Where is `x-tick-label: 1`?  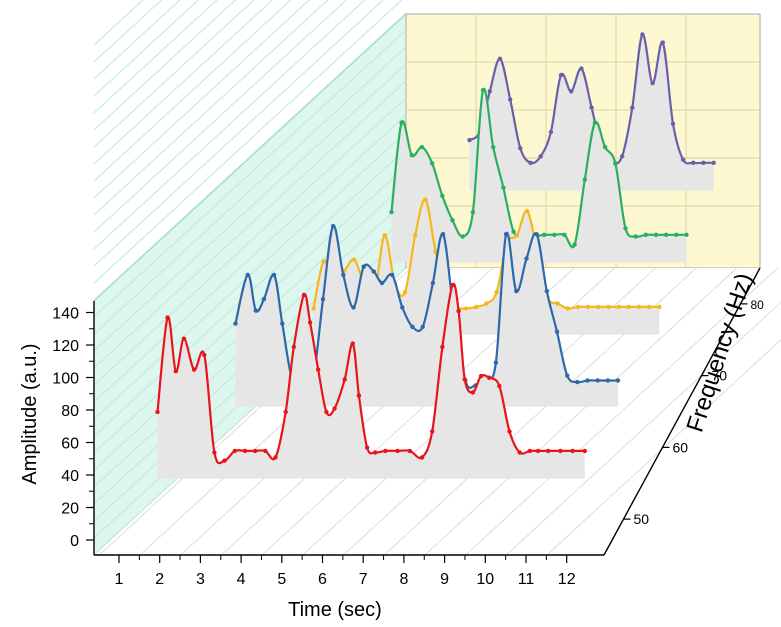
x-tick-label: 1 is located at coordinates (119, 579).